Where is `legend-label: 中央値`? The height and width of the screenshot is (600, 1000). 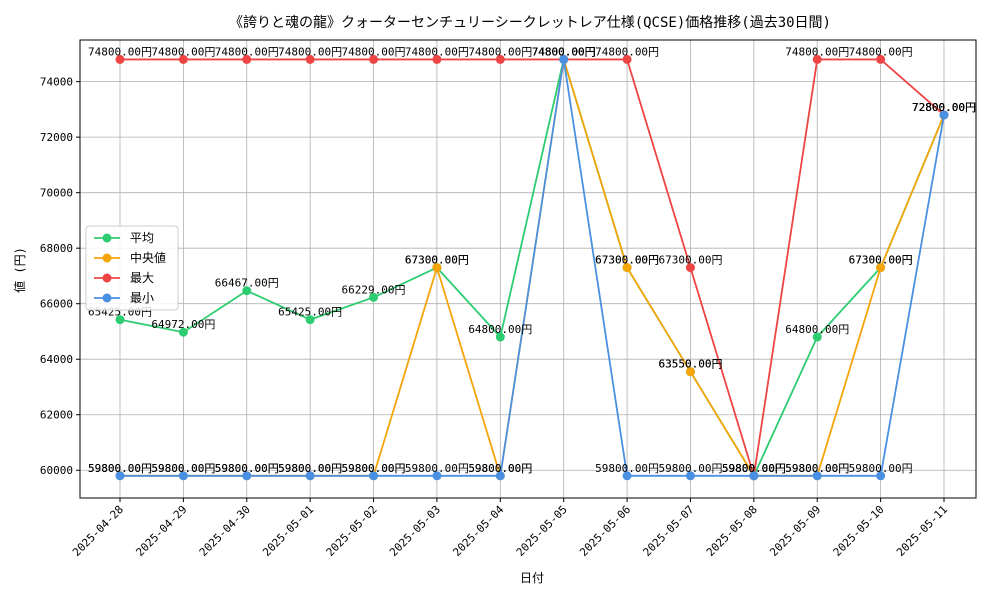 legend-label: 中央値 is located at coordinates (148, 257).